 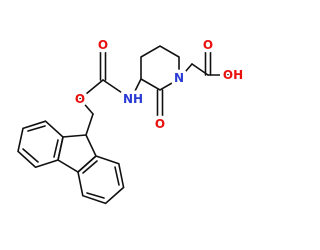 What do you see at coordinates (179, 78) in the screenshot?
I see `atom-label: N` at bounding box center [179, 78].